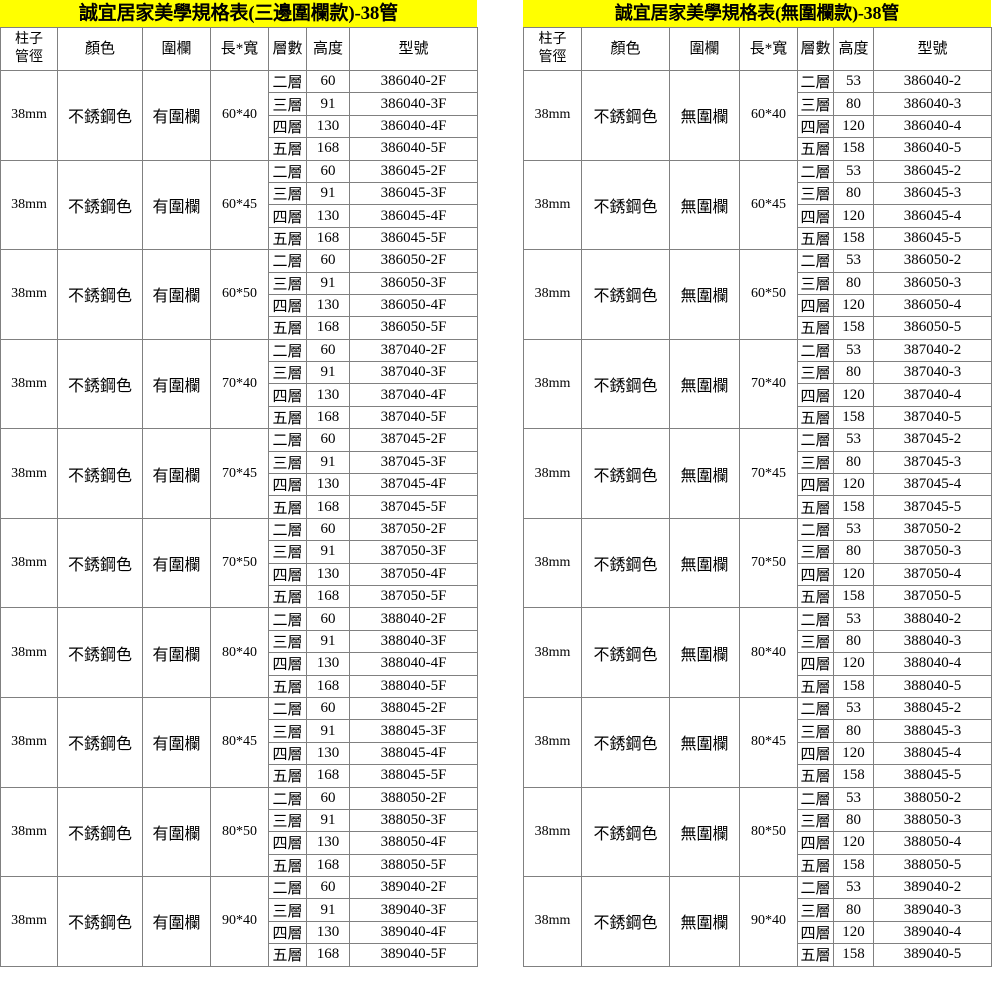  What do you see at coordinates (413, 708) in the screenshot?
I see `cell-model: 388045-2F` at bounding box center [413, 708].